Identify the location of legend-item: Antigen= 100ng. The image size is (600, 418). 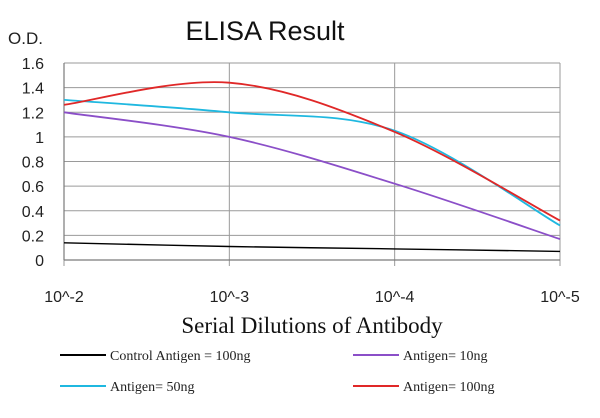
(424, 387).